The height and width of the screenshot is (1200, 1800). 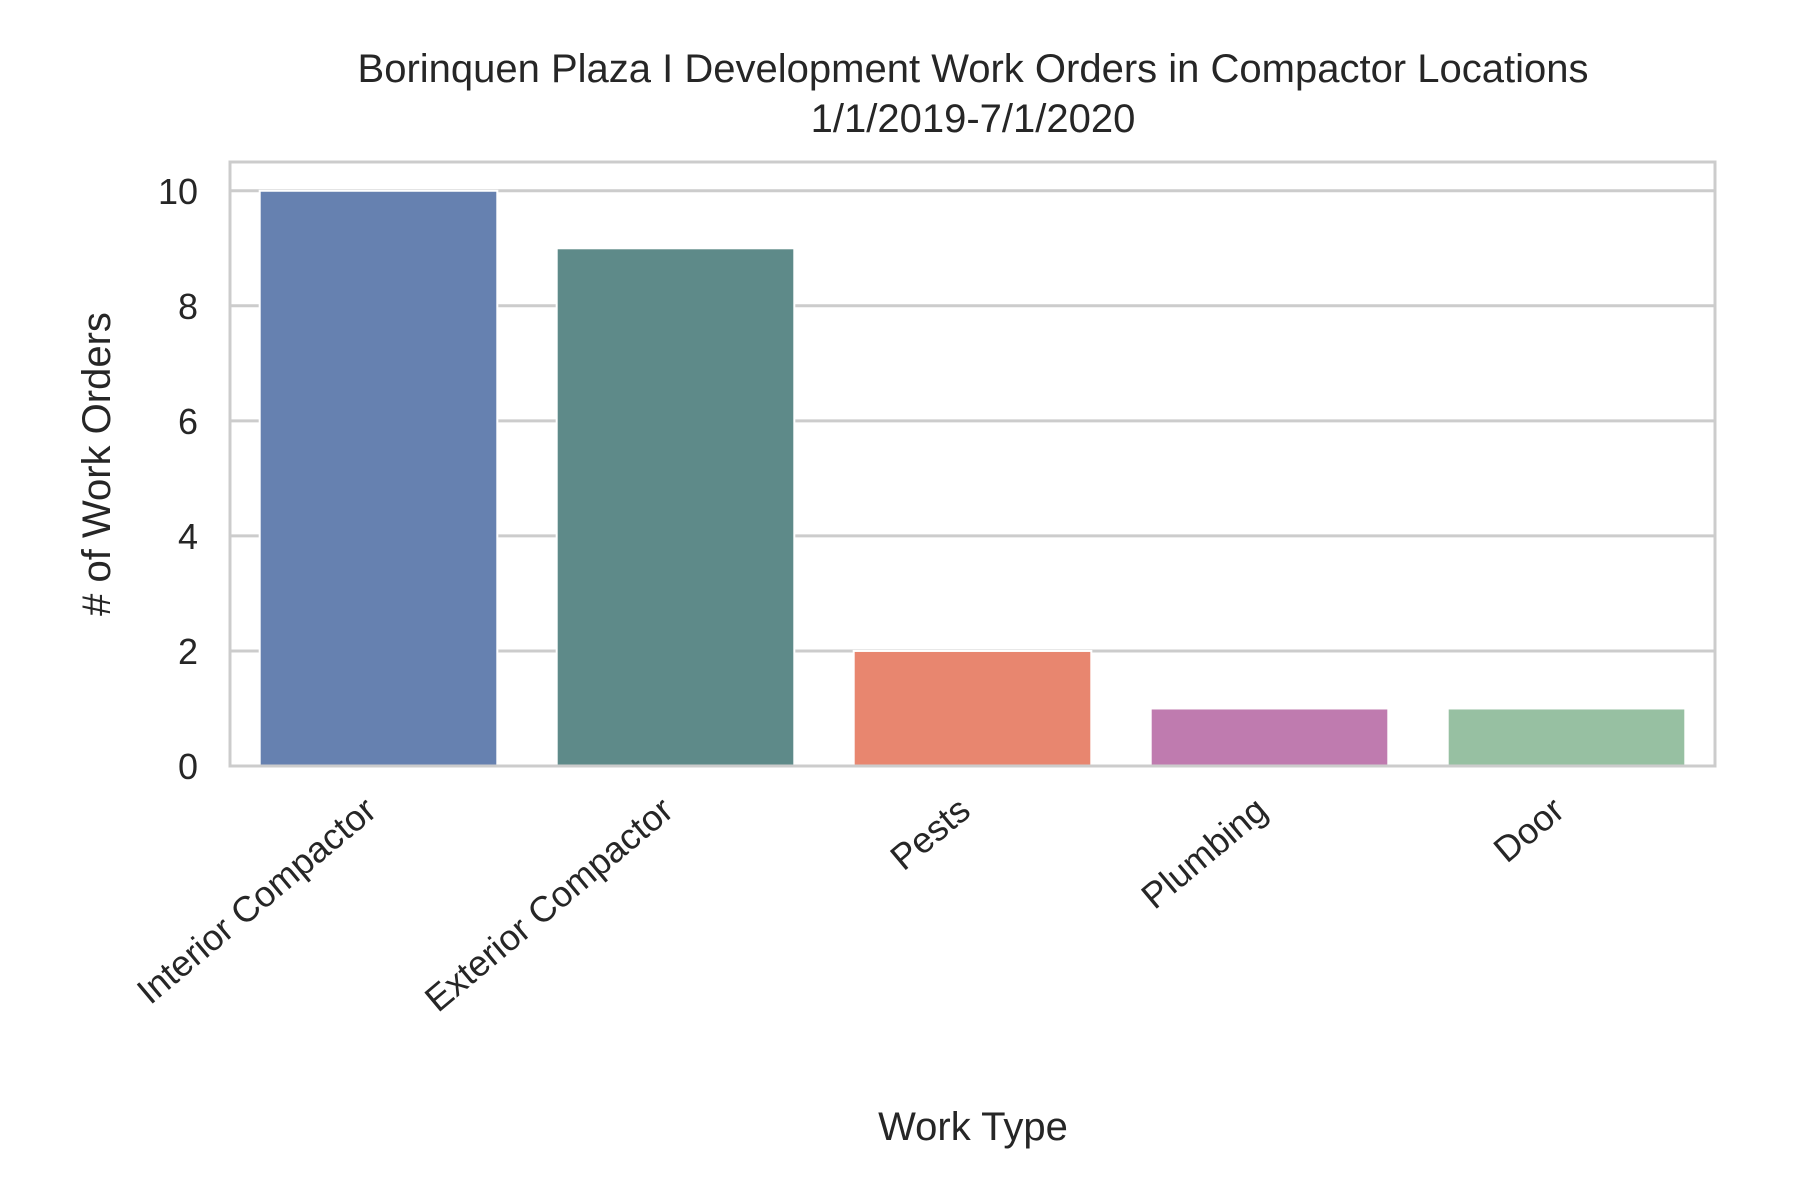 What do you see at coordinates (929, 833) in the screenshot?
I see `x-tick-label: Pests` at bounding box center [929, 833].